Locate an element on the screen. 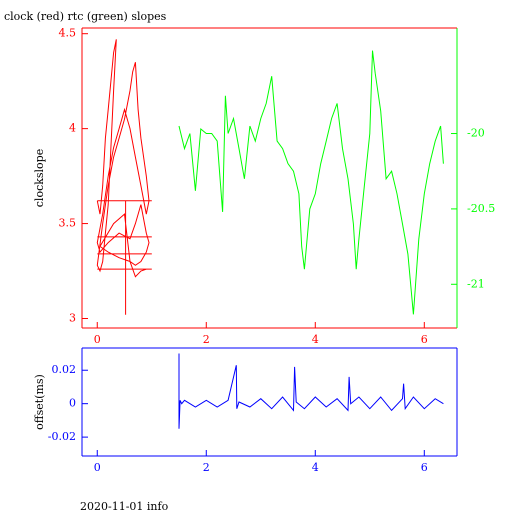 Image resolution: width=512 pixels, height=516 pixels. y-tick-label: 0.02 is located at coordinates (64, 369).